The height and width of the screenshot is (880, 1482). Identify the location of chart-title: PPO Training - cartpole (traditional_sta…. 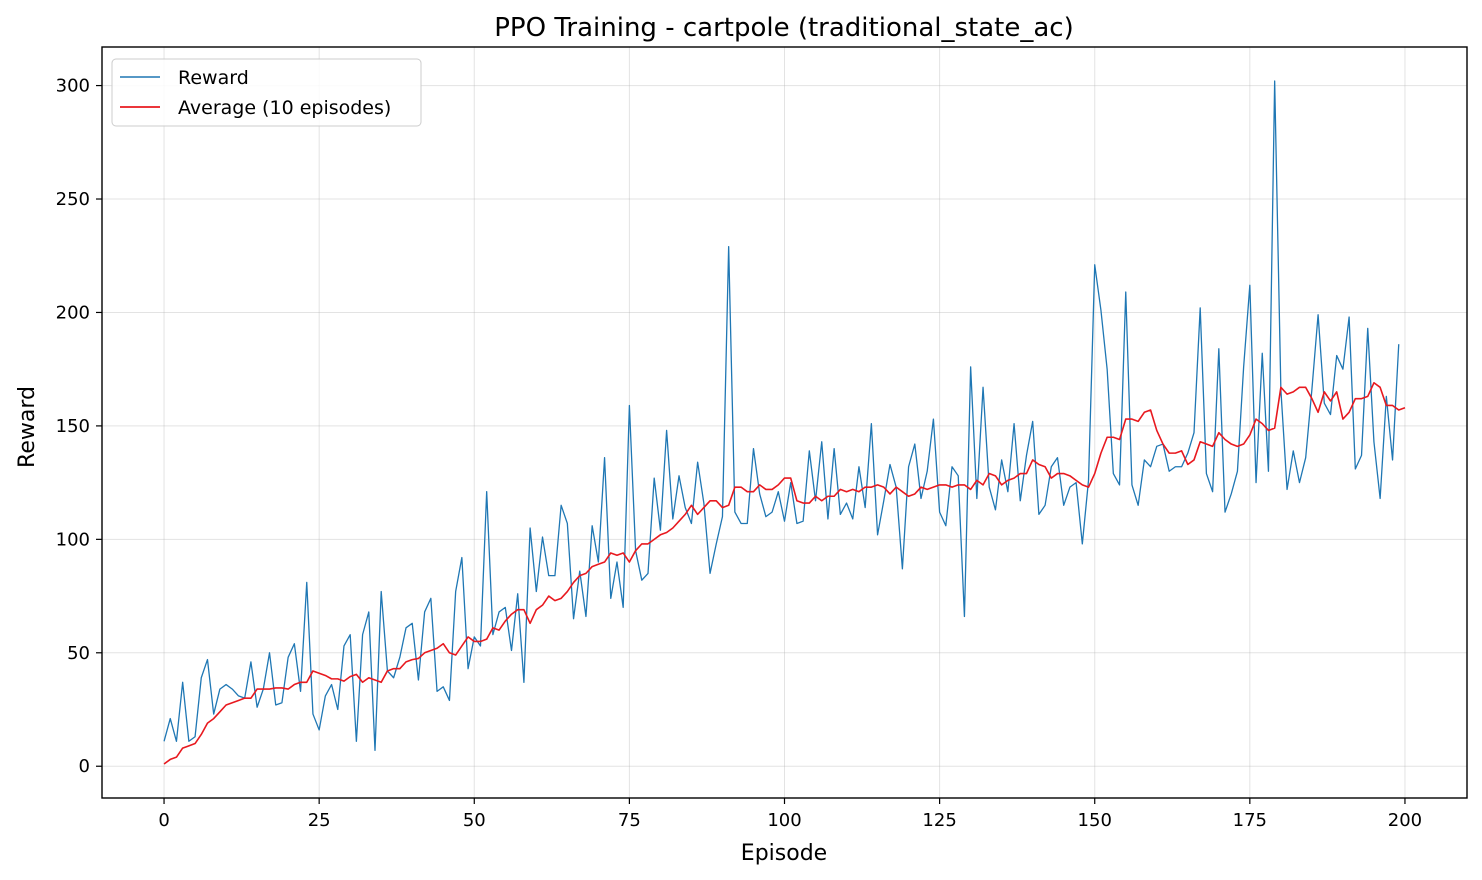
(783, 28).